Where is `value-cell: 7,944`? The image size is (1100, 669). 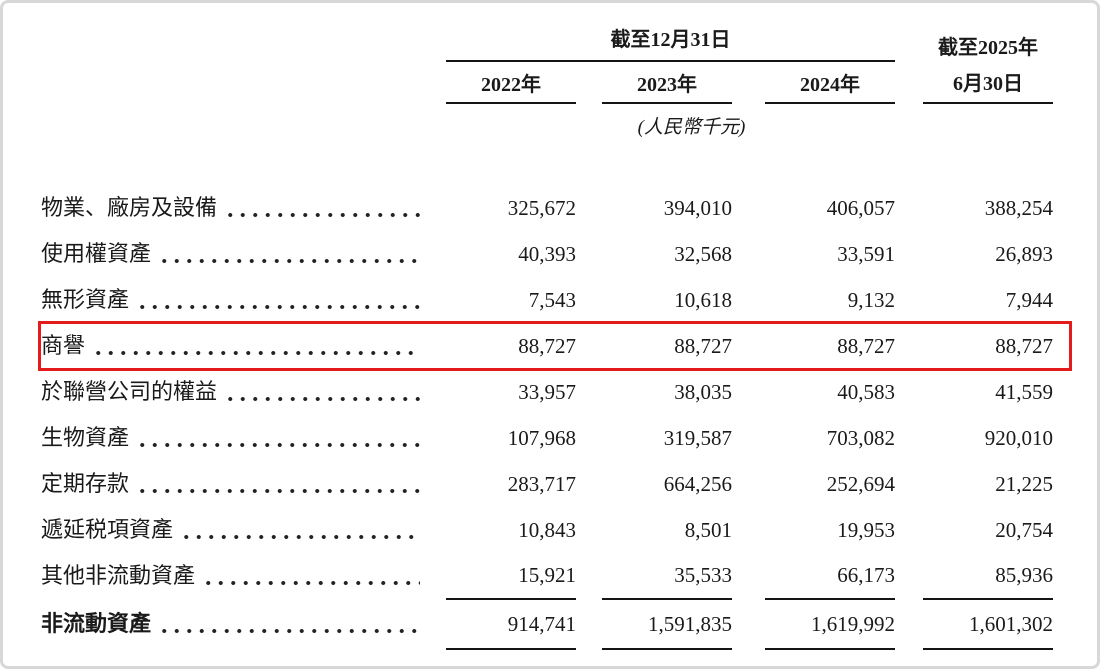 value-cell: 7,944 is located at coordinates (1029, 299).